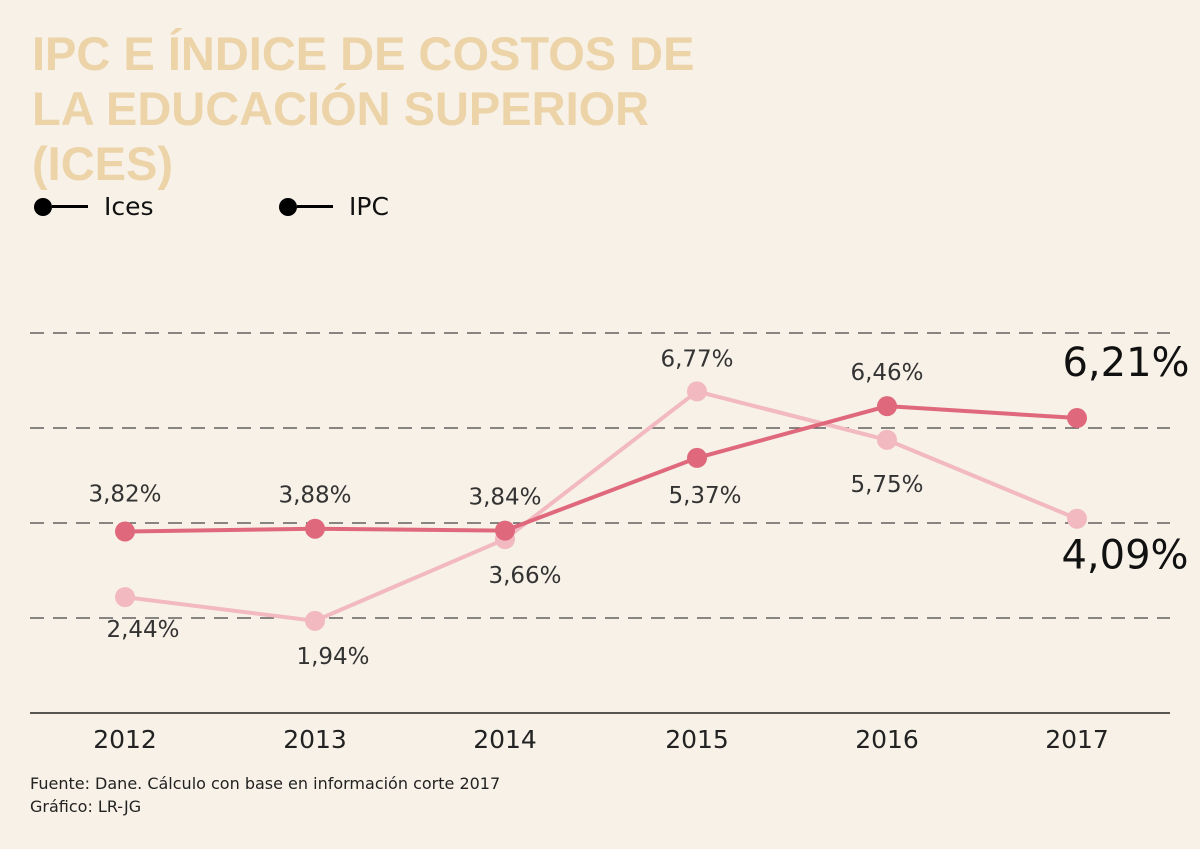 Image resolution: width=1200 pixels, height=849 pixels. I want to click on x-tick-label: 2017, so click(1077, 739).